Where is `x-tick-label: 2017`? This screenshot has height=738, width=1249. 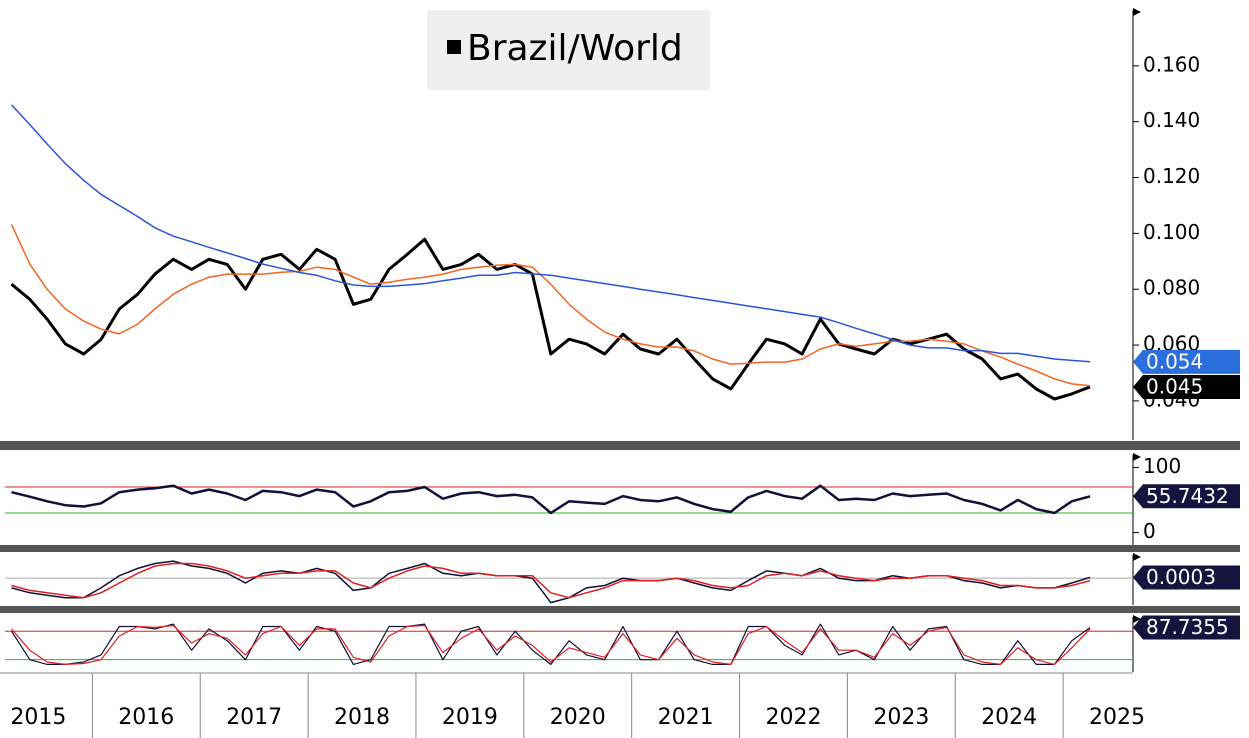 x-tick-label: 2017 is located at coordinates (254, 717).